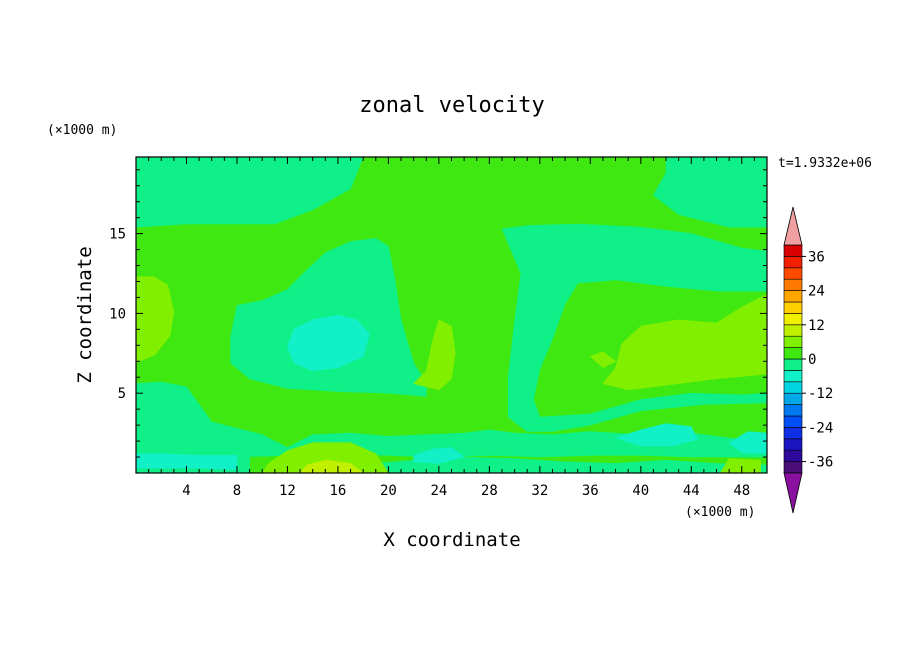 This screenshot has height=654, width=904. Describe the element at coordinates (590, 491) in the screenshot. I see `x-tick-label: 36` at that location.